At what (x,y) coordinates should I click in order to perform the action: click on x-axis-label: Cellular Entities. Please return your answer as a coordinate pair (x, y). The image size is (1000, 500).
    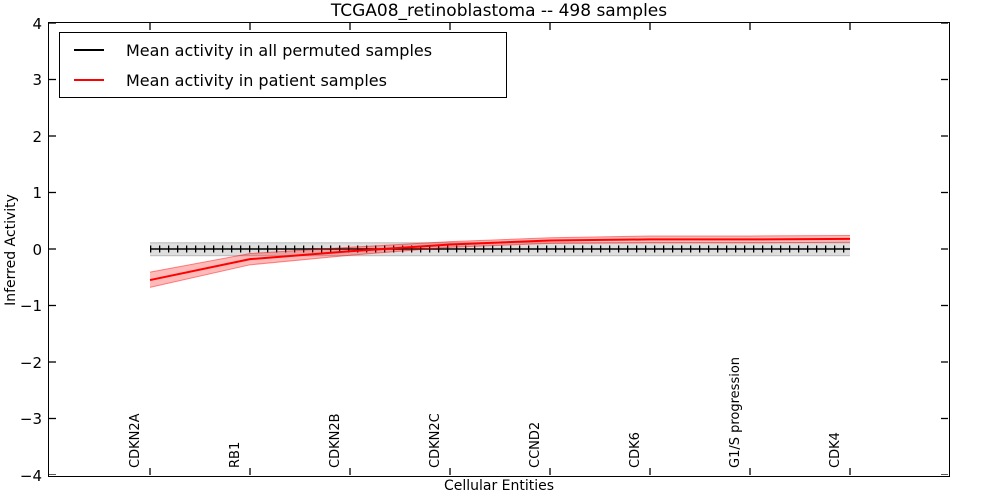
    Looking at the image, I should click on (499, 486).